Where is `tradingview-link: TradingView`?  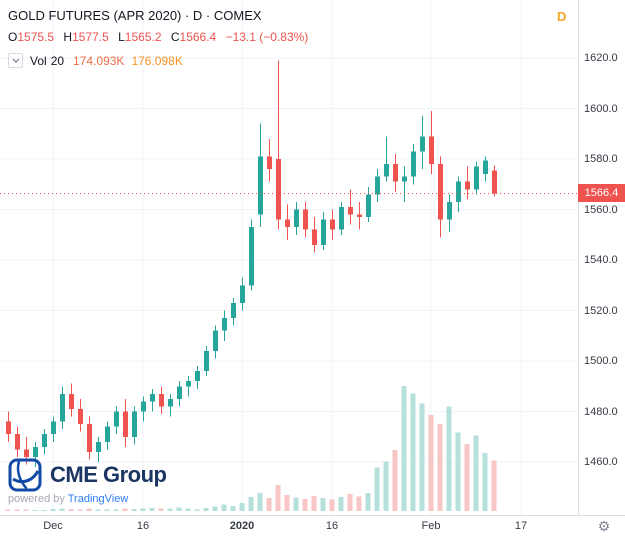 tradingview-link: TradingView is located at coordinates (98, 499).